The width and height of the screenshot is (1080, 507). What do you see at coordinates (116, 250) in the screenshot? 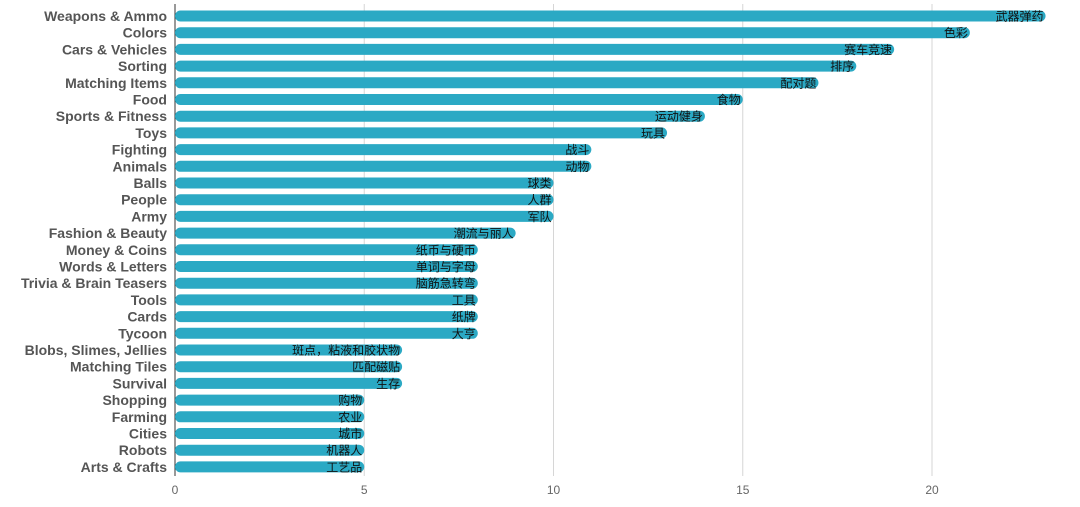
I see `category-label: Money & Coins` at bounding box center [116, 250].